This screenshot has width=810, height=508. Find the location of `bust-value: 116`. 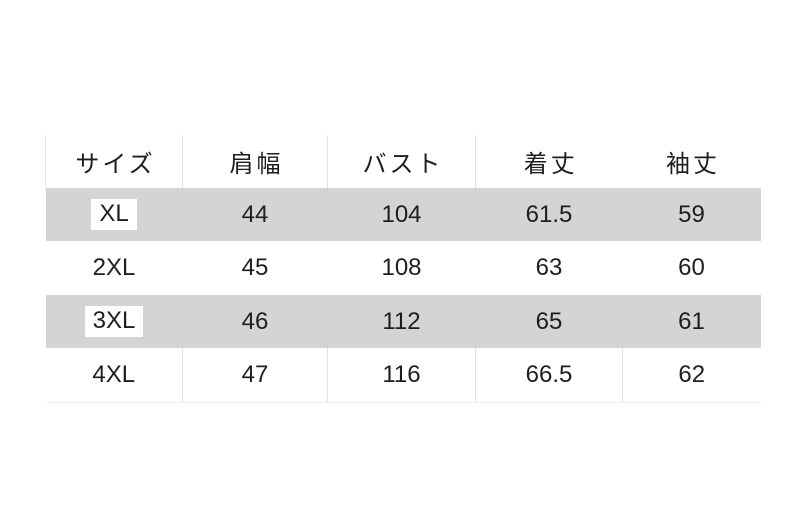

bust-value: 116 is located at coordinates (401, 375).